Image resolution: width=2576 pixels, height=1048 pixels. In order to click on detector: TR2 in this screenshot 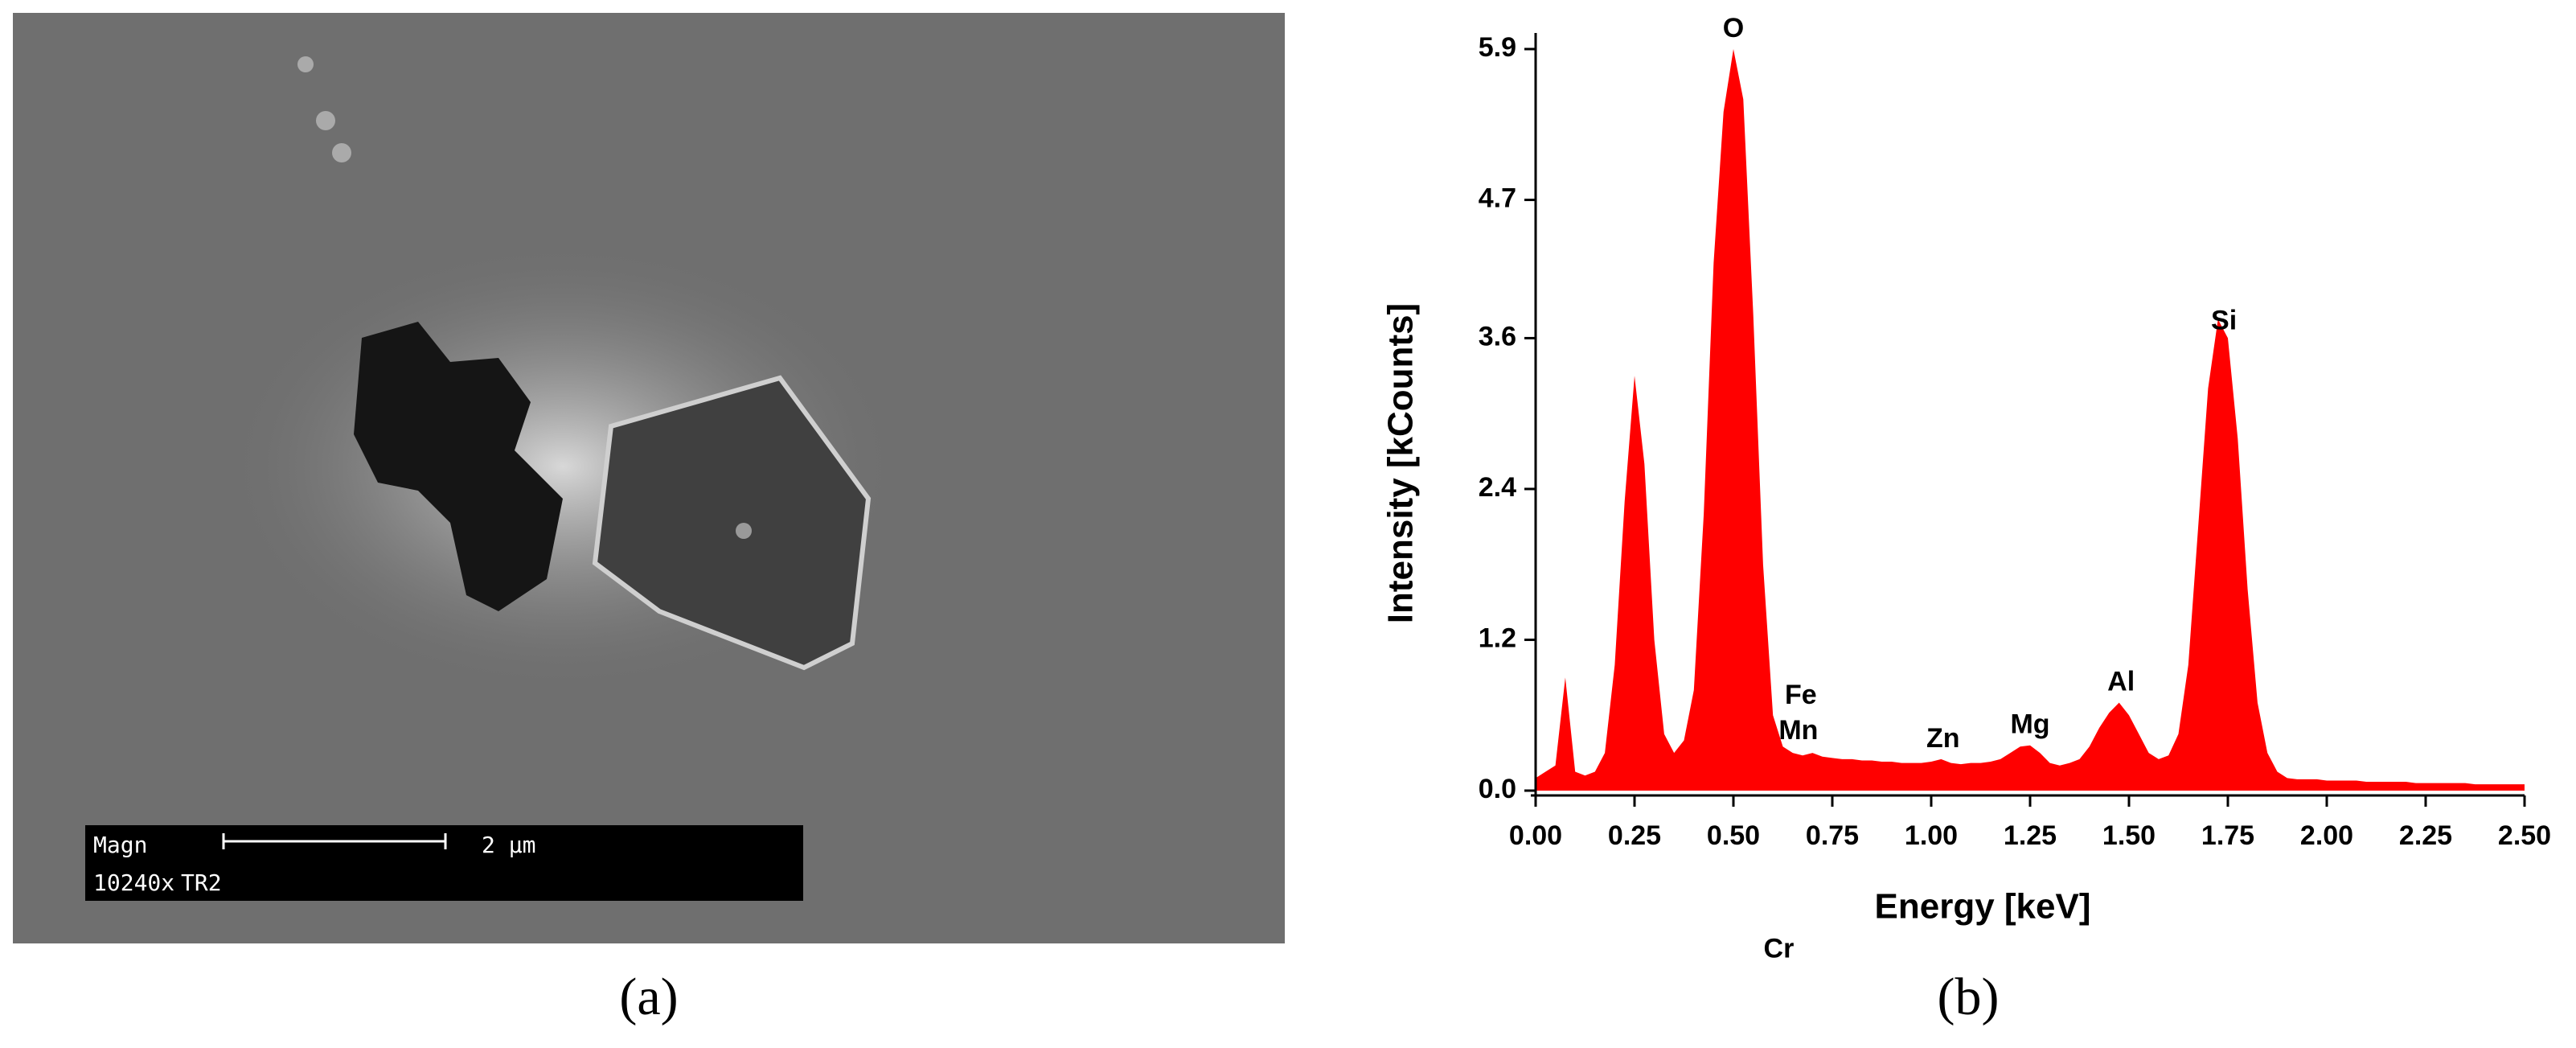, I will do `click(201, 882)`.